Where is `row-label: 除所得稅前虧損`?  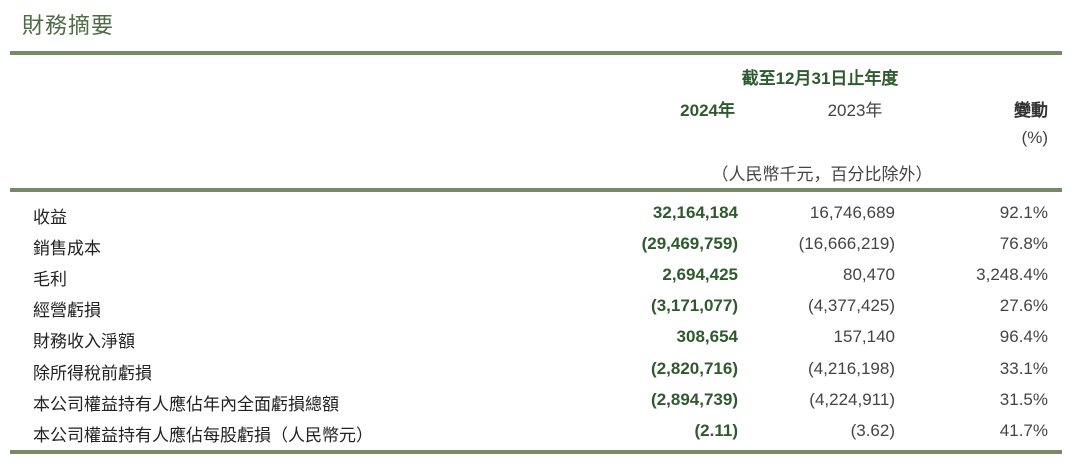 row-label: 除所得稅前虧損 is located at coordinates (92, 373).